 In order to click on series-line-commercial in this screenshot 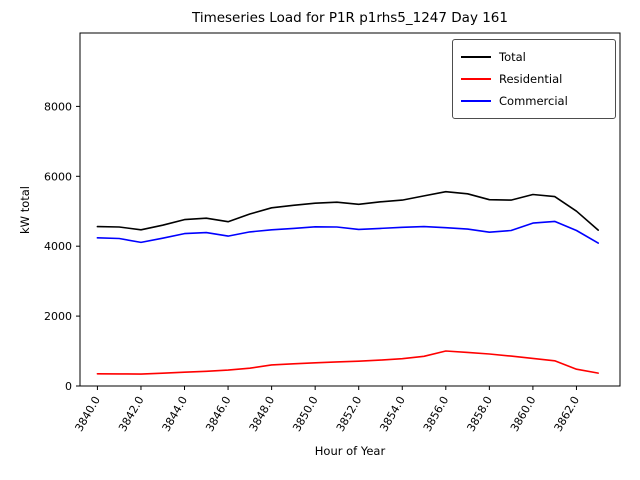, I will do `click(348, 232)`.